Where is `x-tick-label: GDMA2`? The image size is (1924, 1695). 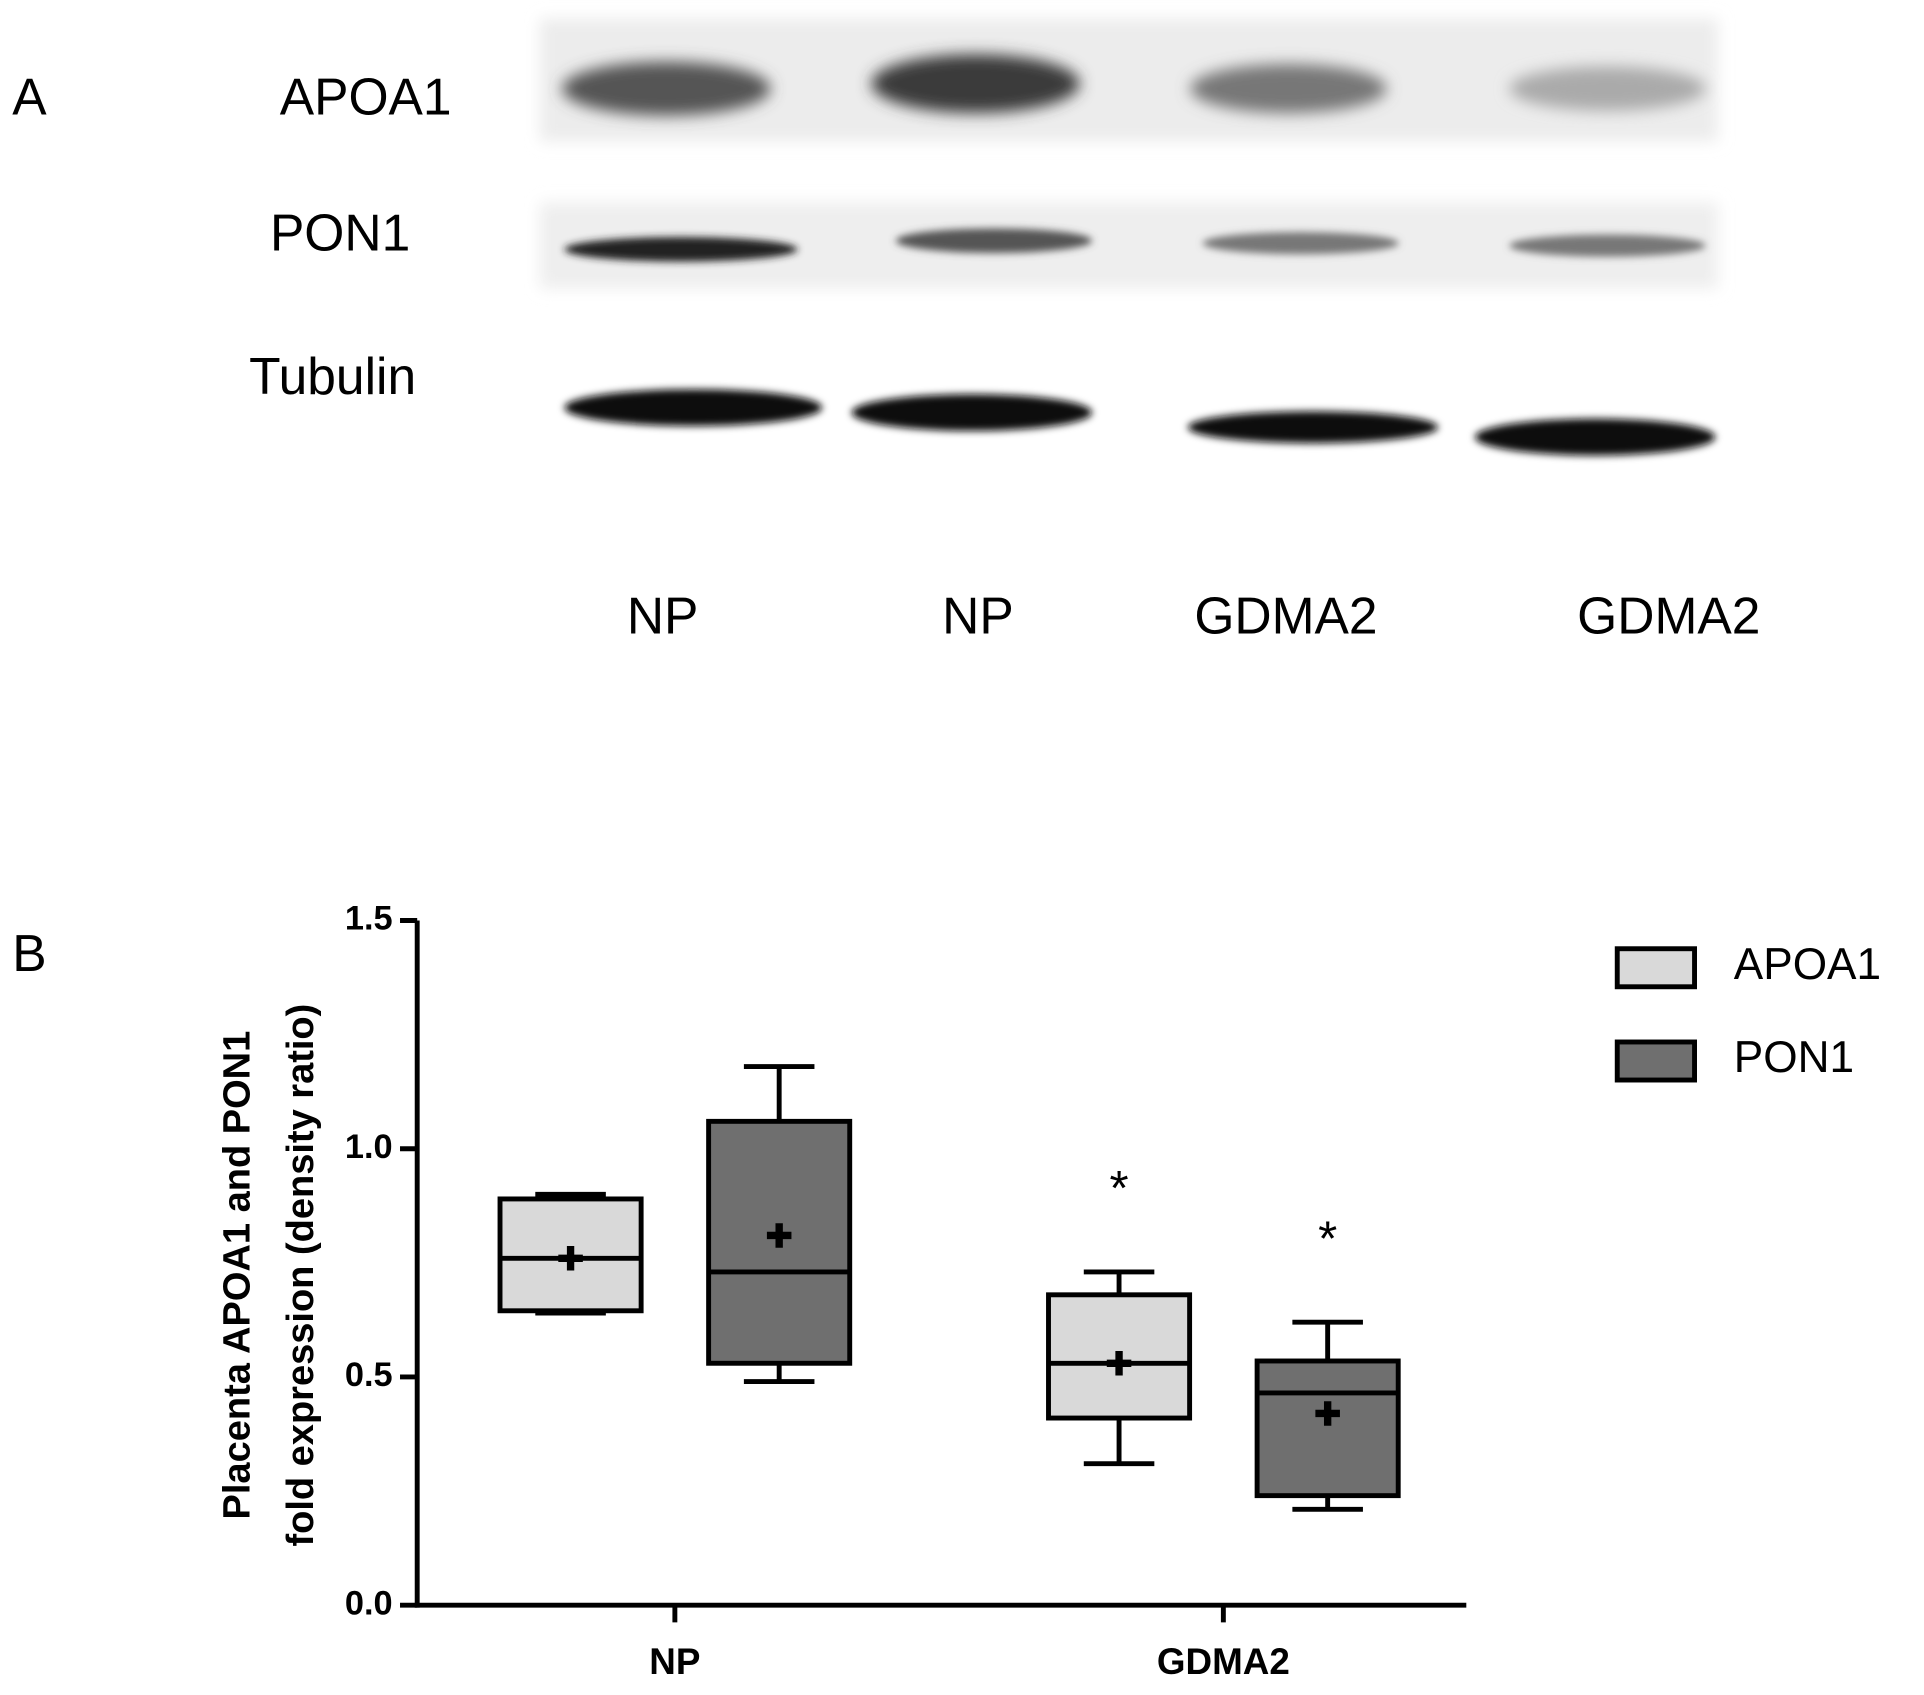 x-tick-label: GDMA2 is located at coordinates (1223, 1661).